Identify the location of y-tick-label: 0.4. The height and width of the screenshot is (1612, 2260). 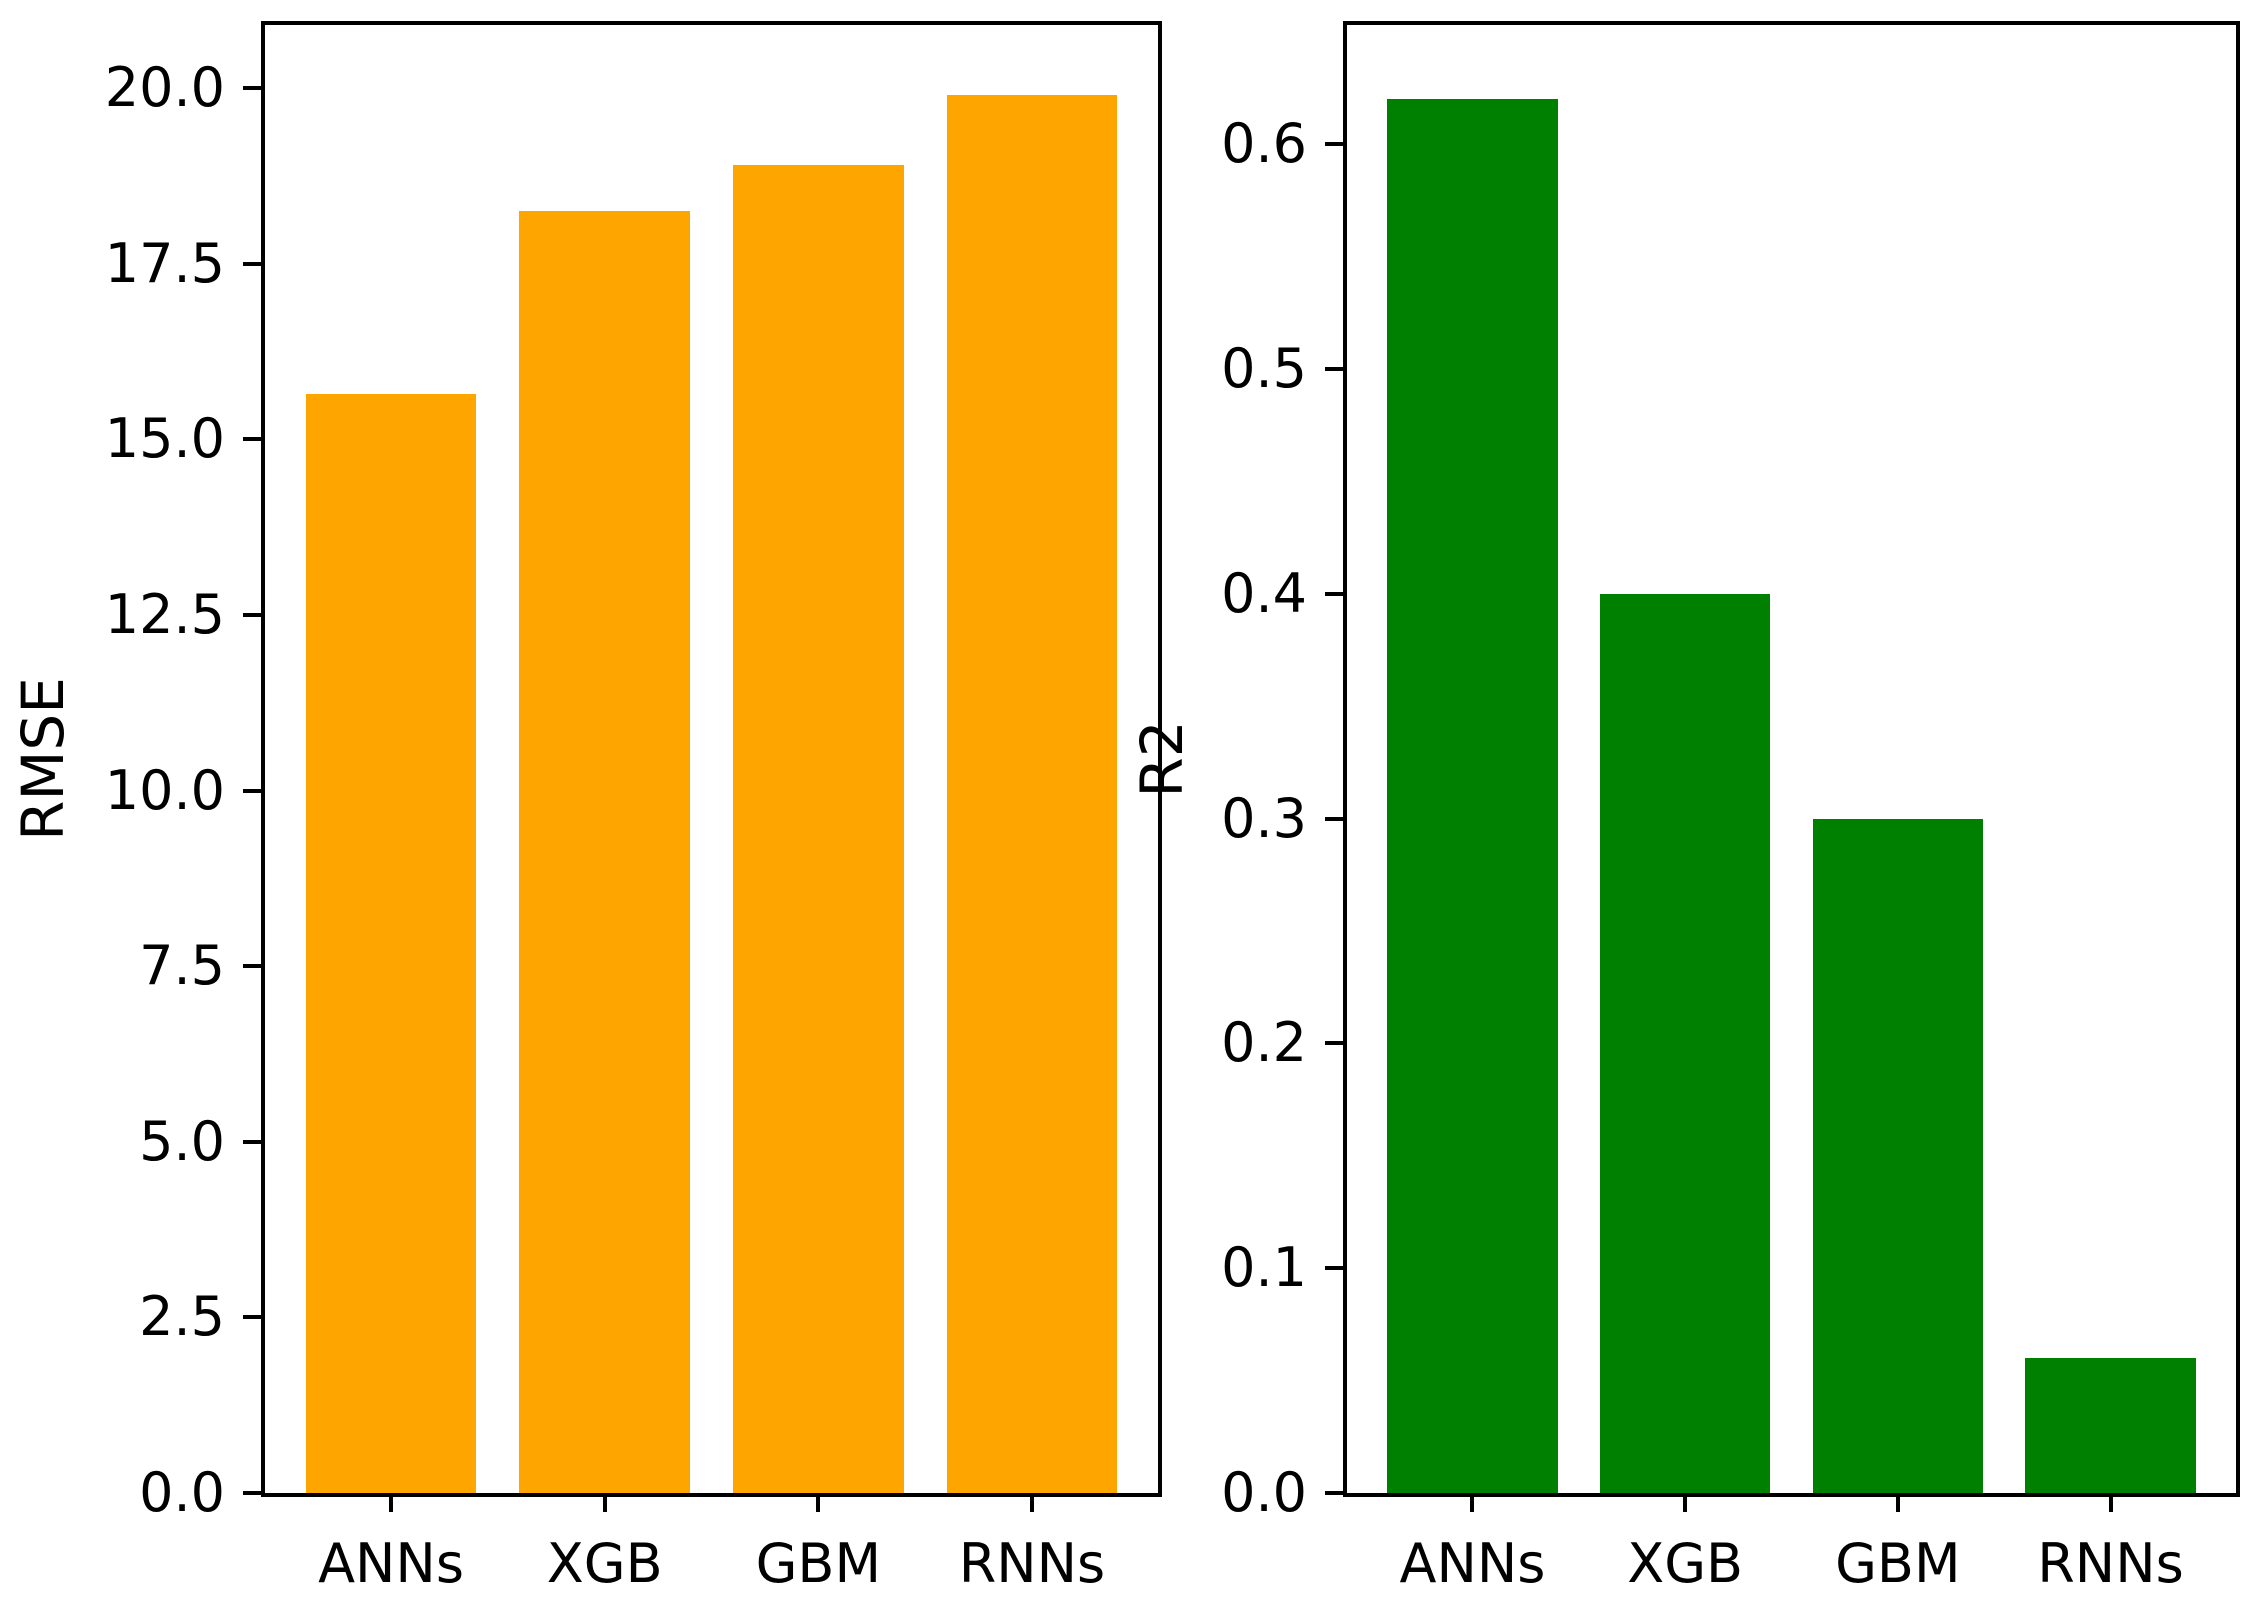
(1264, 593).